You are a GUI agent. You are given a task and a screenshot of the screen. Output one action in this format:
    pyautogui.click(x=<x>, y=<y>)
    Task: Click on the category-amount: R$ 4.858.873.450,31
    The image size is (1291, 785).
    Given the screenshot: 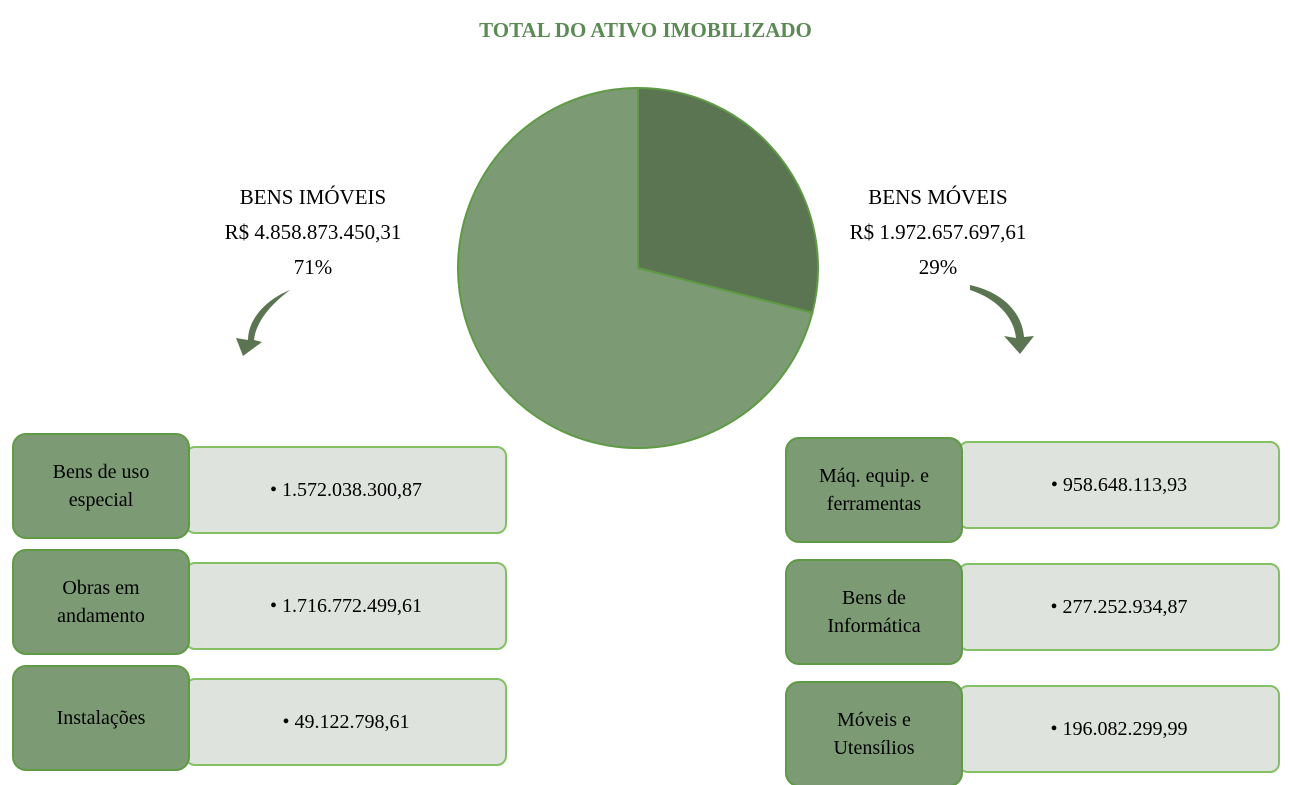 What is the action you would take?
    pyautogui.click(x=313, y=232)
    